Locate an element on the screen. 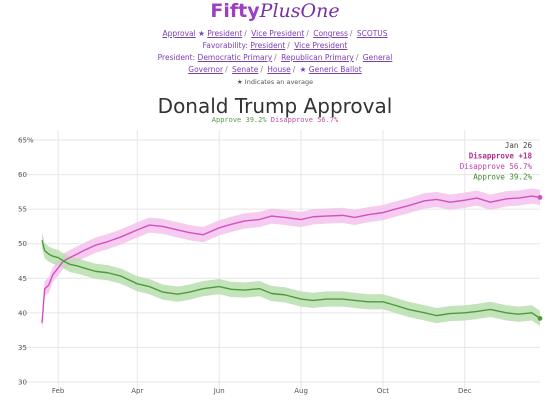  nav-senate: Senate is located at coordinates (245, 69).